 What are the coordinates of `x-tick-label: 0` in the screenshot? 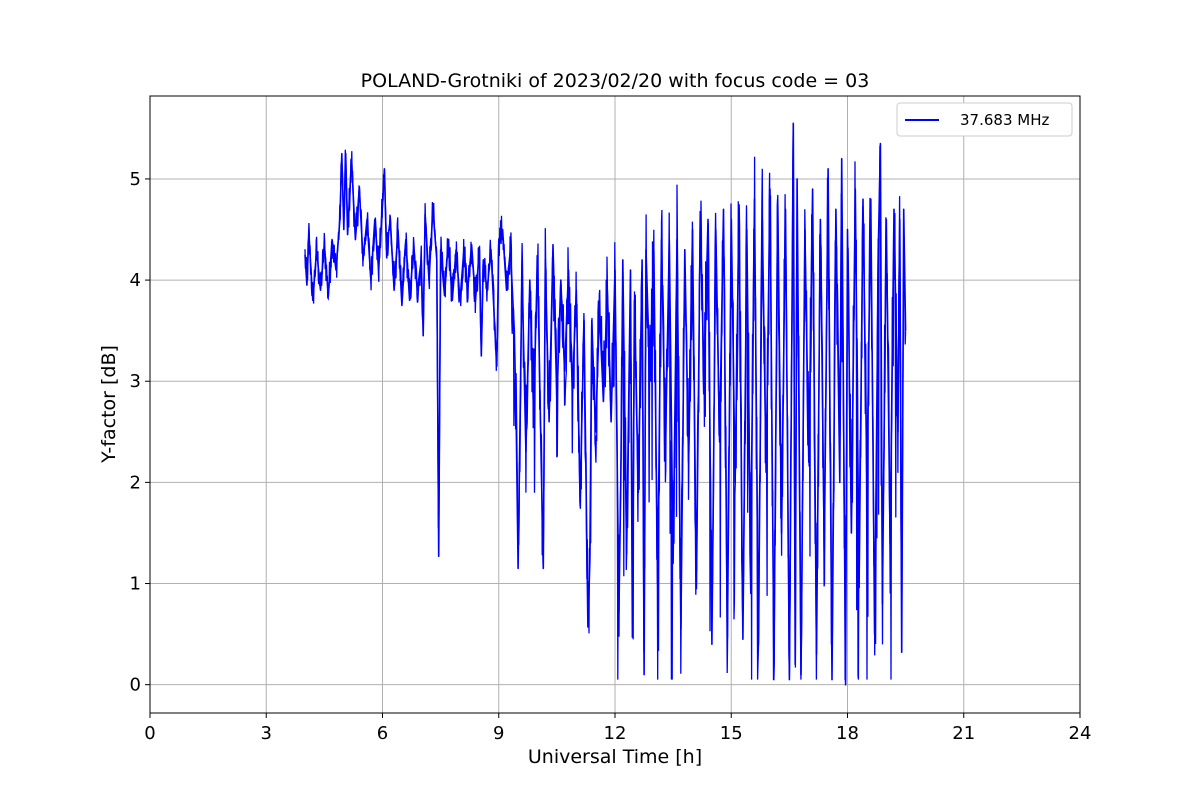 It's located at (149, 733).